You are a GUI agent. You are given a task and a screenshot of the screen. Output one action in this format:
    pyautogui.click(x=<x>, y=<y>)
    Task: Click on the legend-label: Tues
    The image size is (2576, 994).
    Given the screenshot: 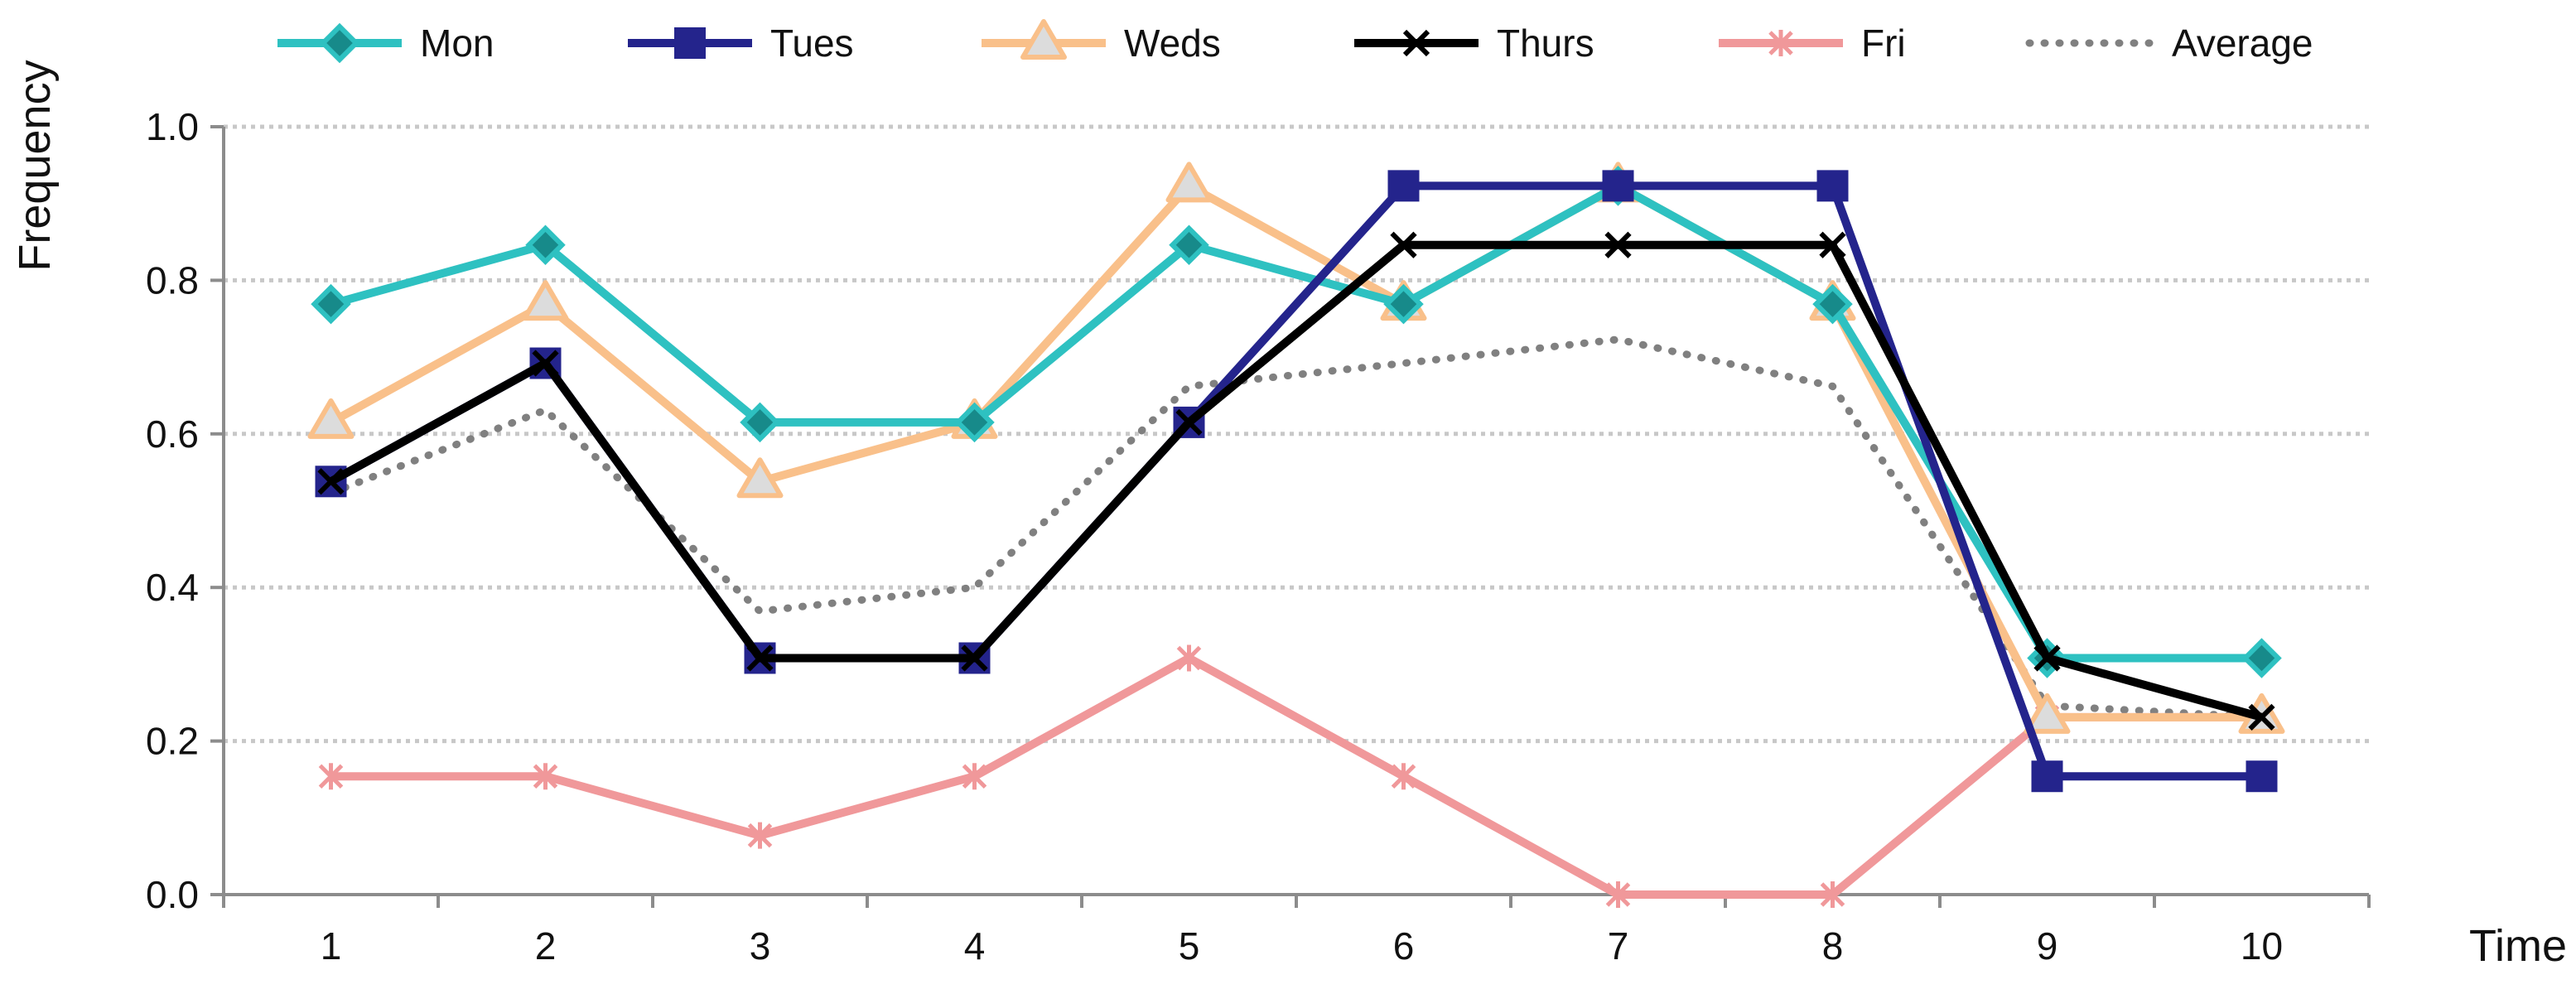 What is the action you would take?
    pyautogui.click(x=812, y=43)
    